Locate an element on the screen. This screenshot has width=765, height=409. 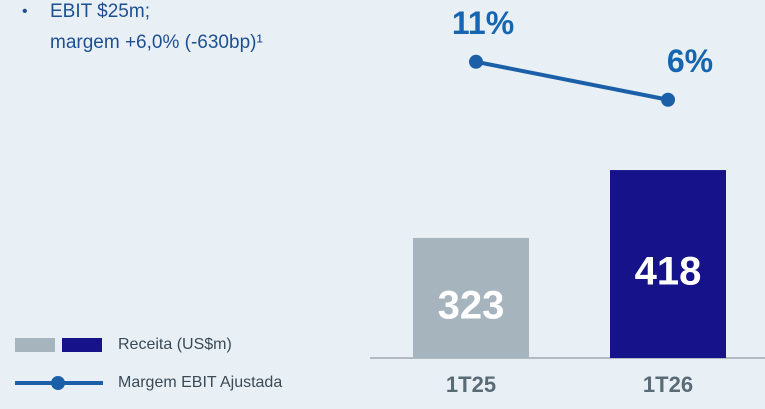
legend-label: Margem EBIT Ajustada is located at coordinates (200, 382).